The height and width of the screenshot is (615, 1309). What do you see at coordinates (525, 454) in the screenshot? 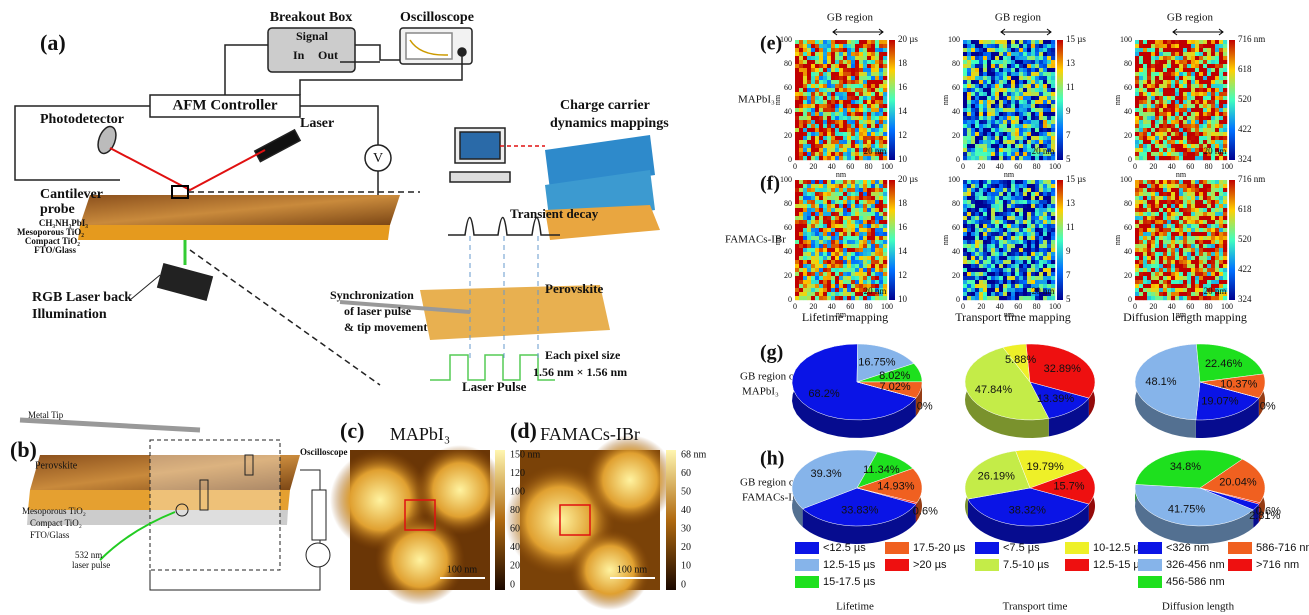
I see `label: 150 nm` at bounding box center [525, 454].